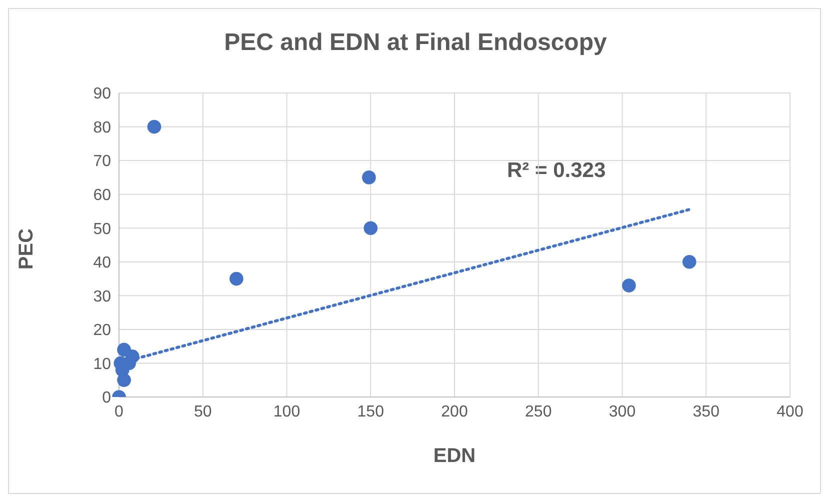 This screenshot has height=502, width=829. What do you see at coordinates (454, 456) in the screenshot?
I see `x-axis-title: EDN` at bounding box center [454, 456].